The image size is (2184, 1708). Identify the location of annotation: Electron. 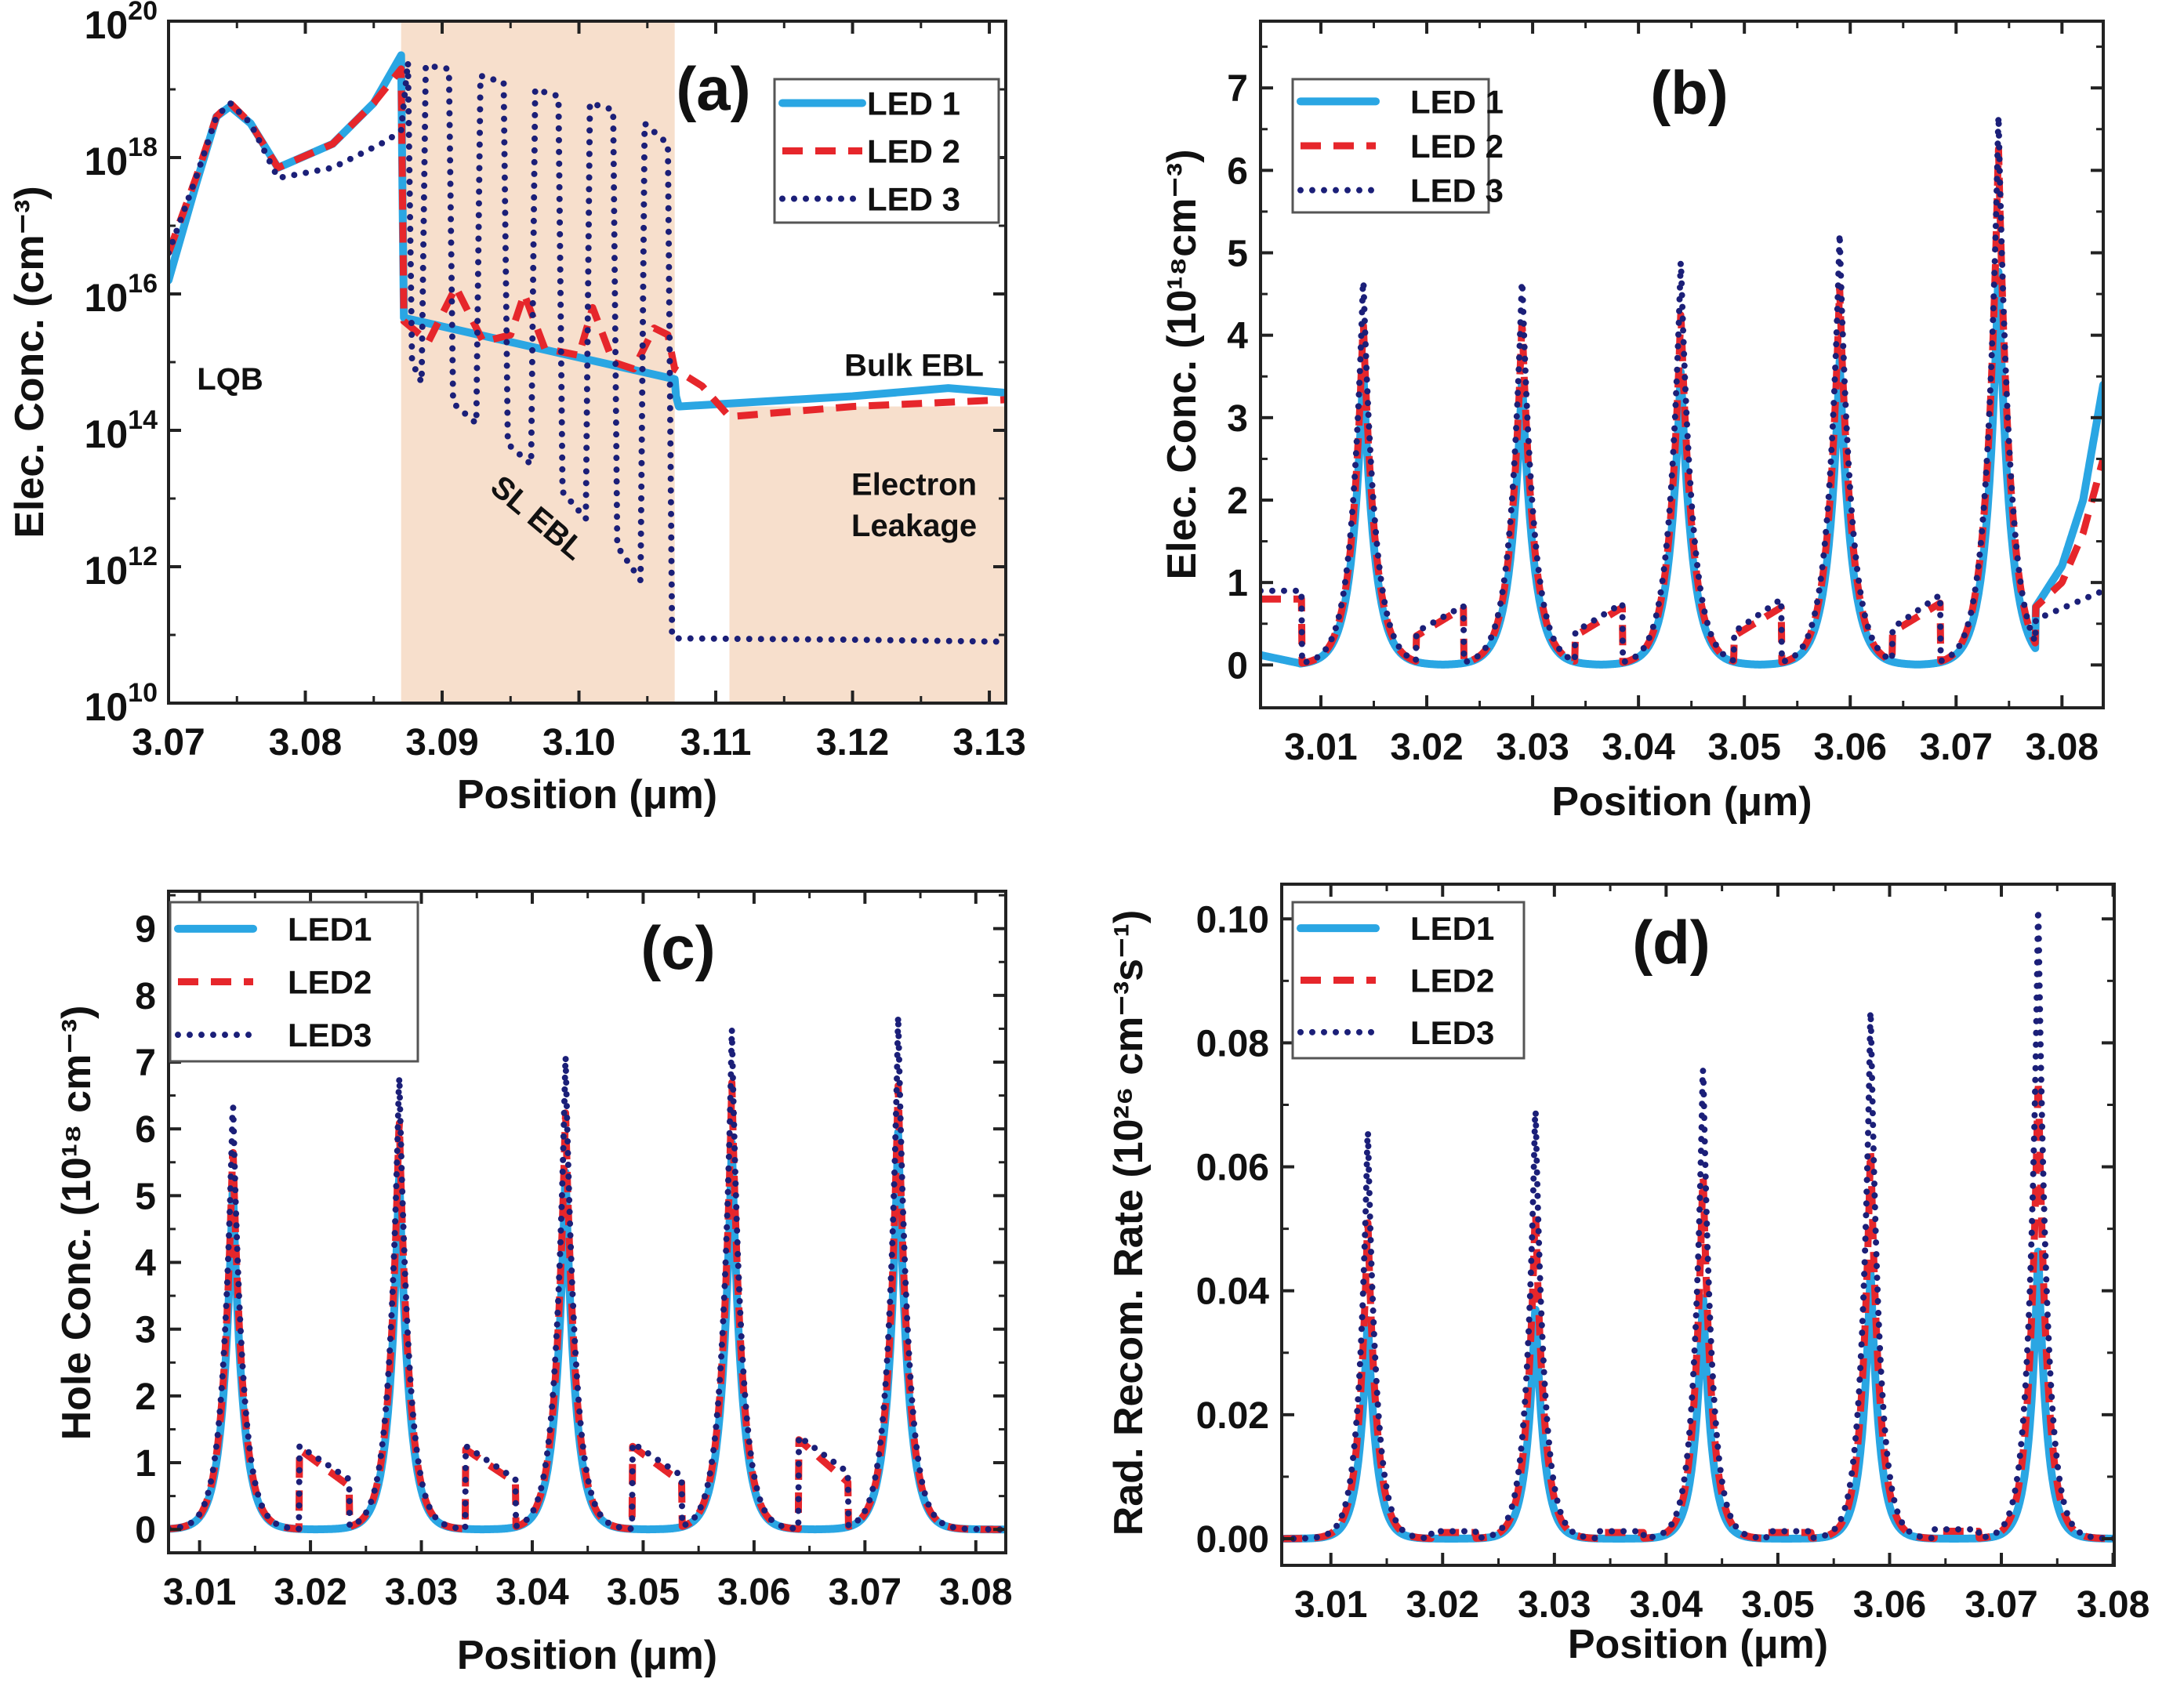
(914, 485).